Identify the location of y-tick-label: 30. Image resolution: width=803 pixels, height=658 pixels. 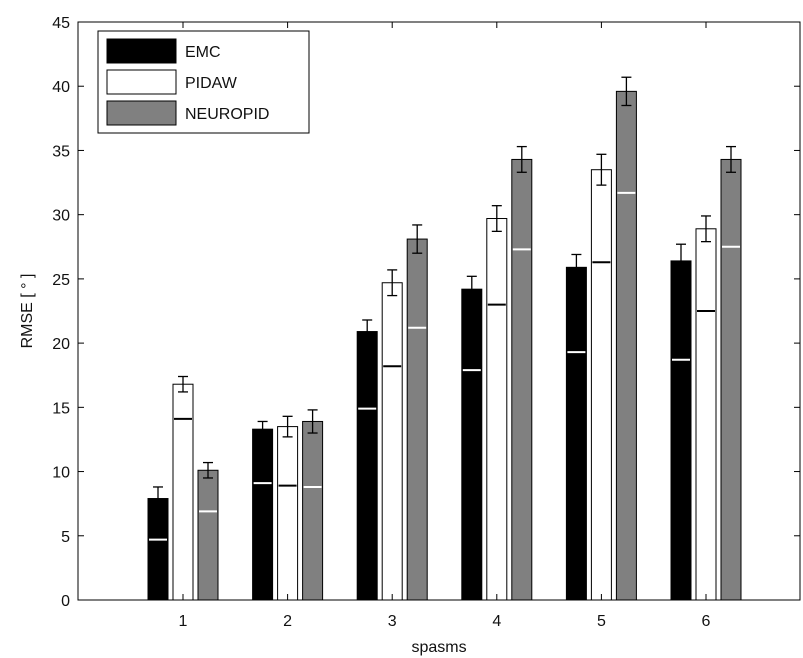
(61, 216).